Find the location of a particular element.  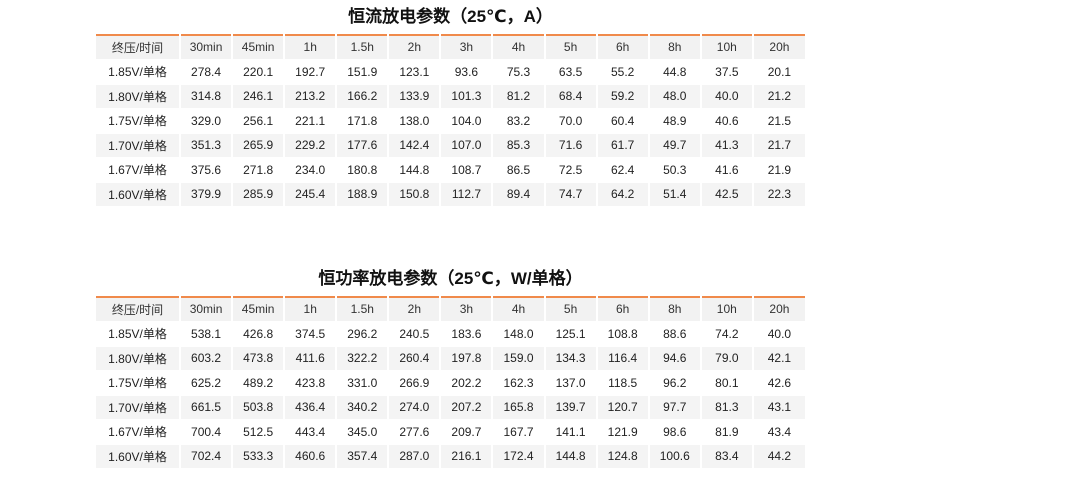

table-cell: 80.1 is located at coordinates (726, 383).